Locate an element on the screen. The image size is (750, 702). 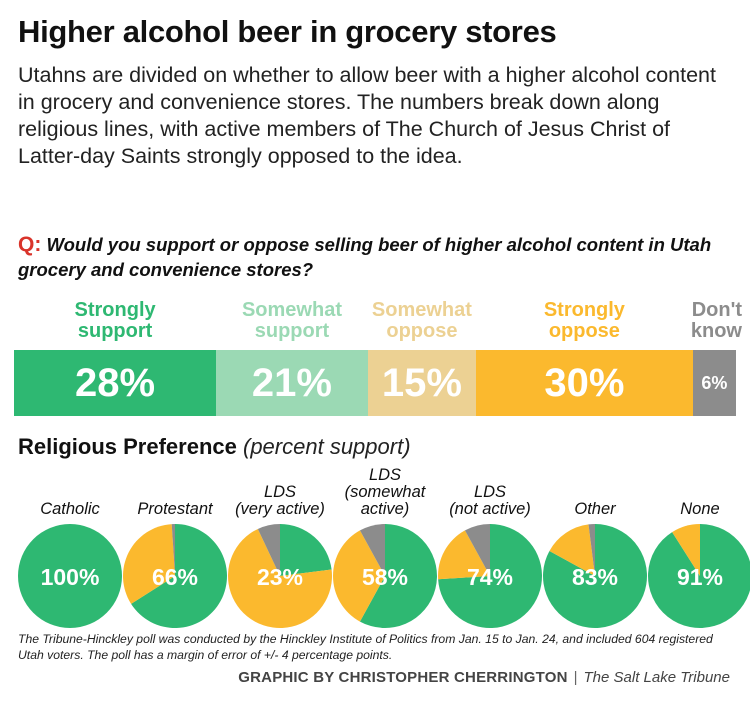
pie-group-label-line: (very active) is located at coordinates (280, 509).